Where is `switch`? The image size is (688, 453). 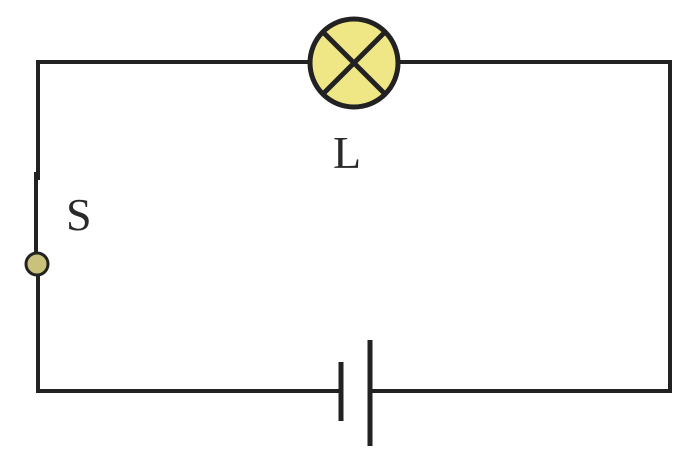 switch is located at coordinates (37, 224).